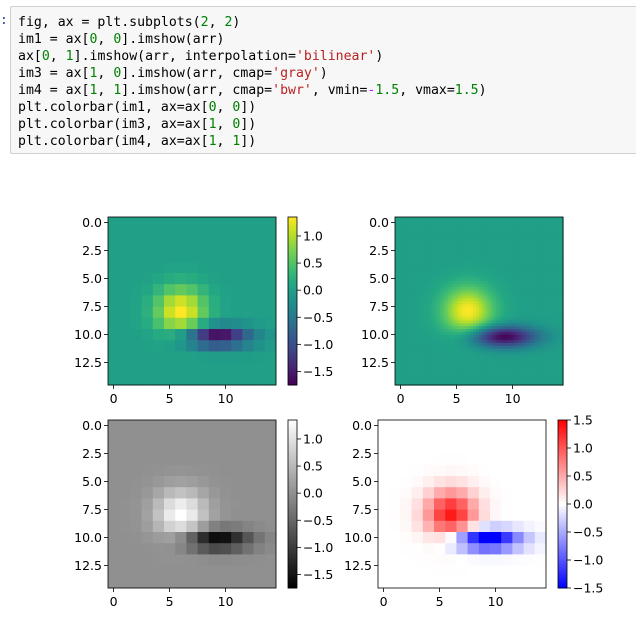 The image size is (636, 629). What do you see at coordinates (339, 90) in the screenshot?
I see `code-token: , vmin=` at bounding box center [339, 90].